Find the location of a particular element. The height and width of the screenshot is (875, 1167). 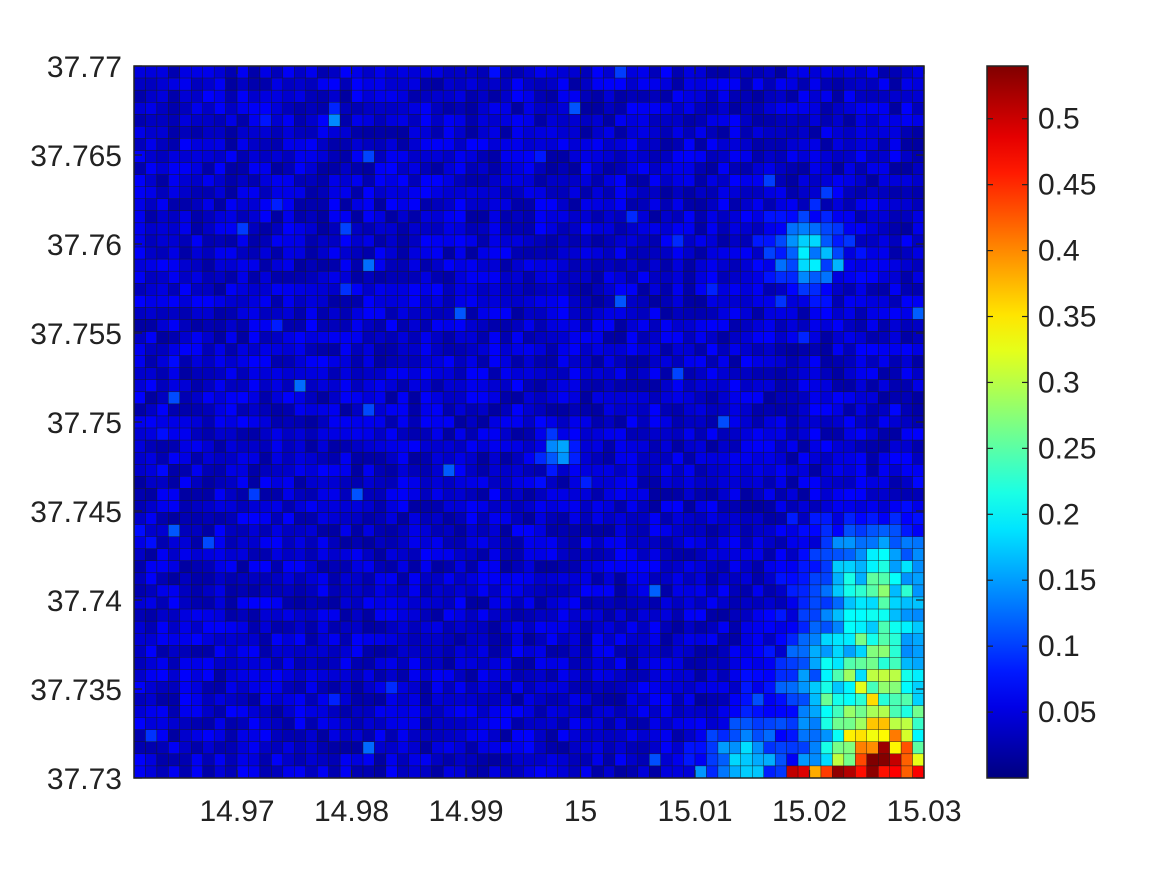

x-tick-label: 14.99 is located at coordinates (465, 811).